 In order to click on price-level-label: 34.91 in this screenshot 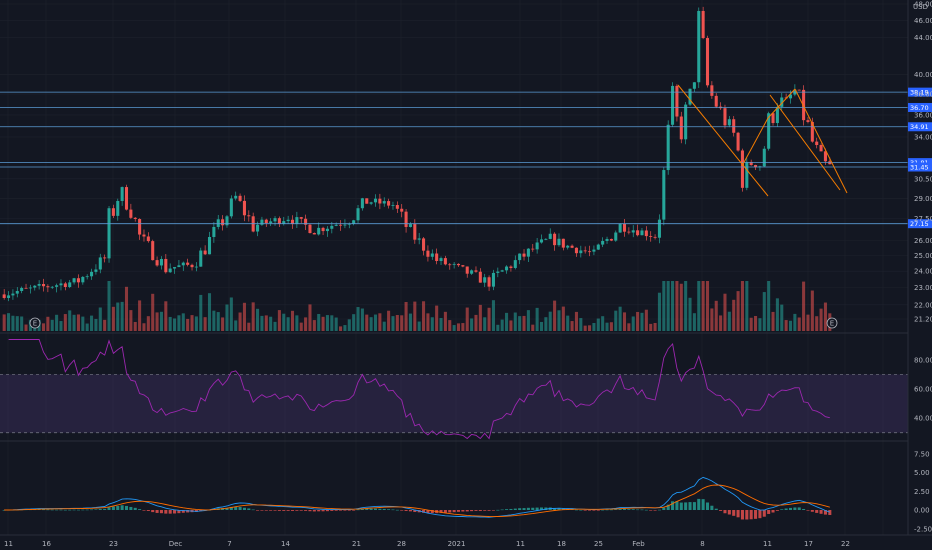, I will do `click(919, 127)`.